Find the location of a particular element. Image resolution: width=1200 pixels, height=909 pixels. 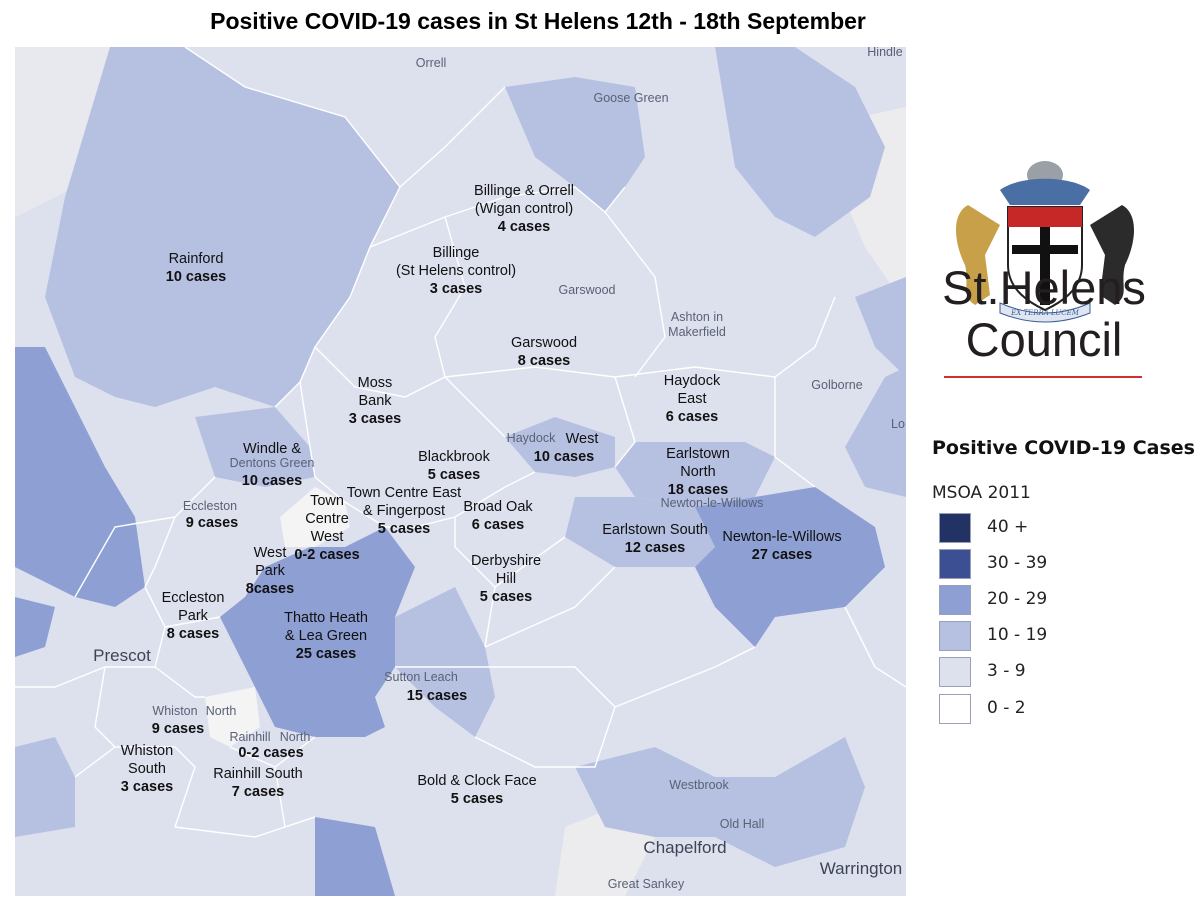

legend-label: 30 - 39 is located at coordinates (1017, 563).